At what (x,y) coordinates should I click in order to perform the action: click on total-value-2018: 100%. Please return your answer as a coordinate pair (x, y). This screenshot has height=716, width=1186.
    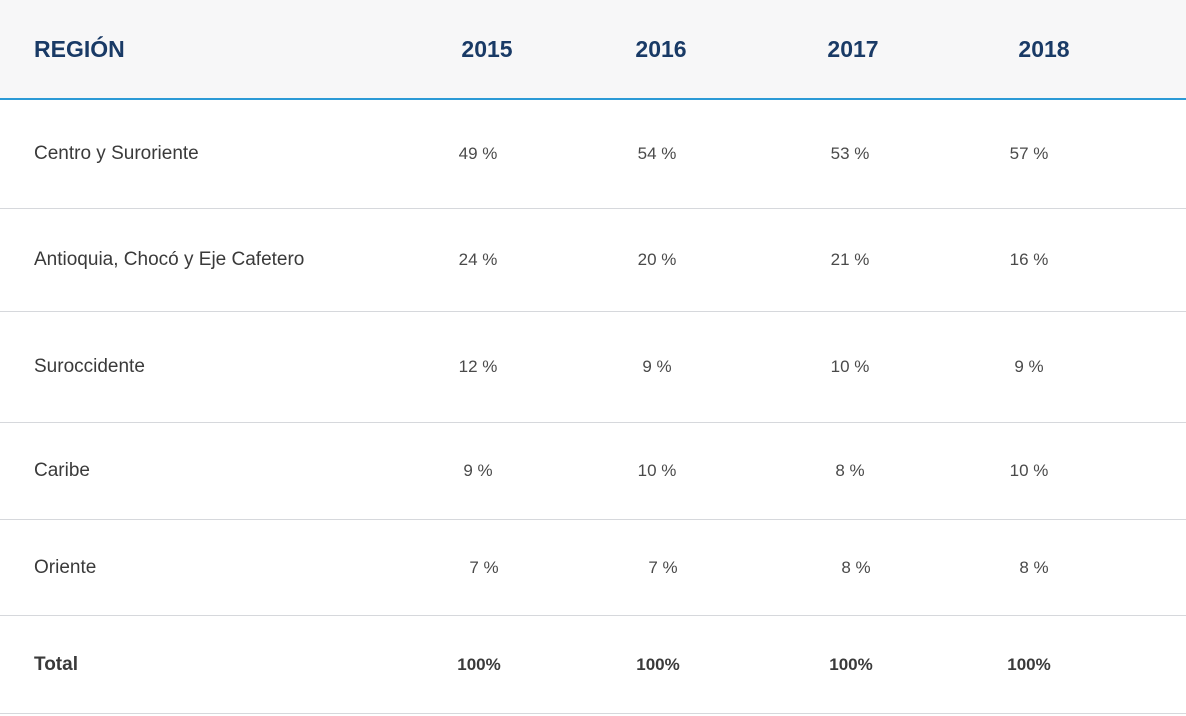
    Looking at the image, I should click on (1029, 664).